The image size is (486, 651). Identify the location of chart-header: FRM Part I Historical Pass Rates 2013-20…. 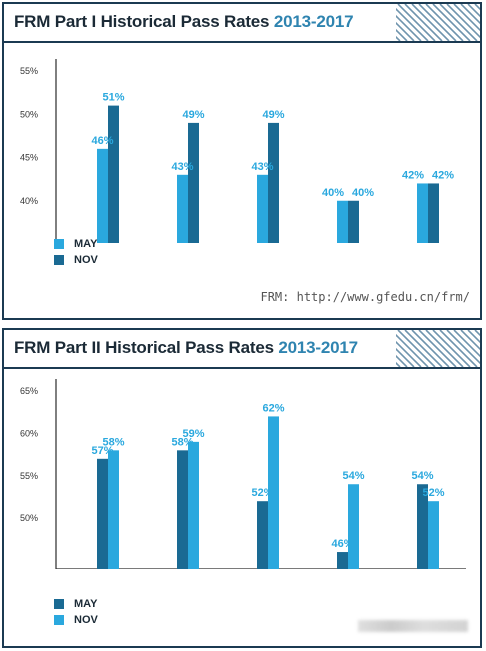
(242, 23).